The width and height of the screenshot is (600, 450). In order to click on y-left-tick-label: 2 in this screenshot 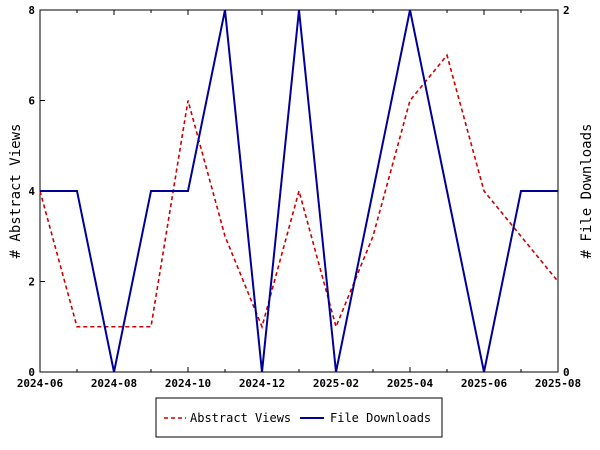, I will do `click(31, 282)`.